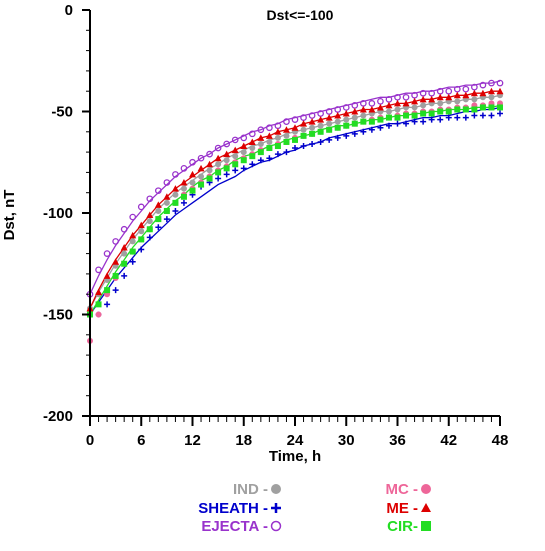 The width and height of the screenshot is (545, 551). I want to click on x-tick-label: 48, so click(500, 440).